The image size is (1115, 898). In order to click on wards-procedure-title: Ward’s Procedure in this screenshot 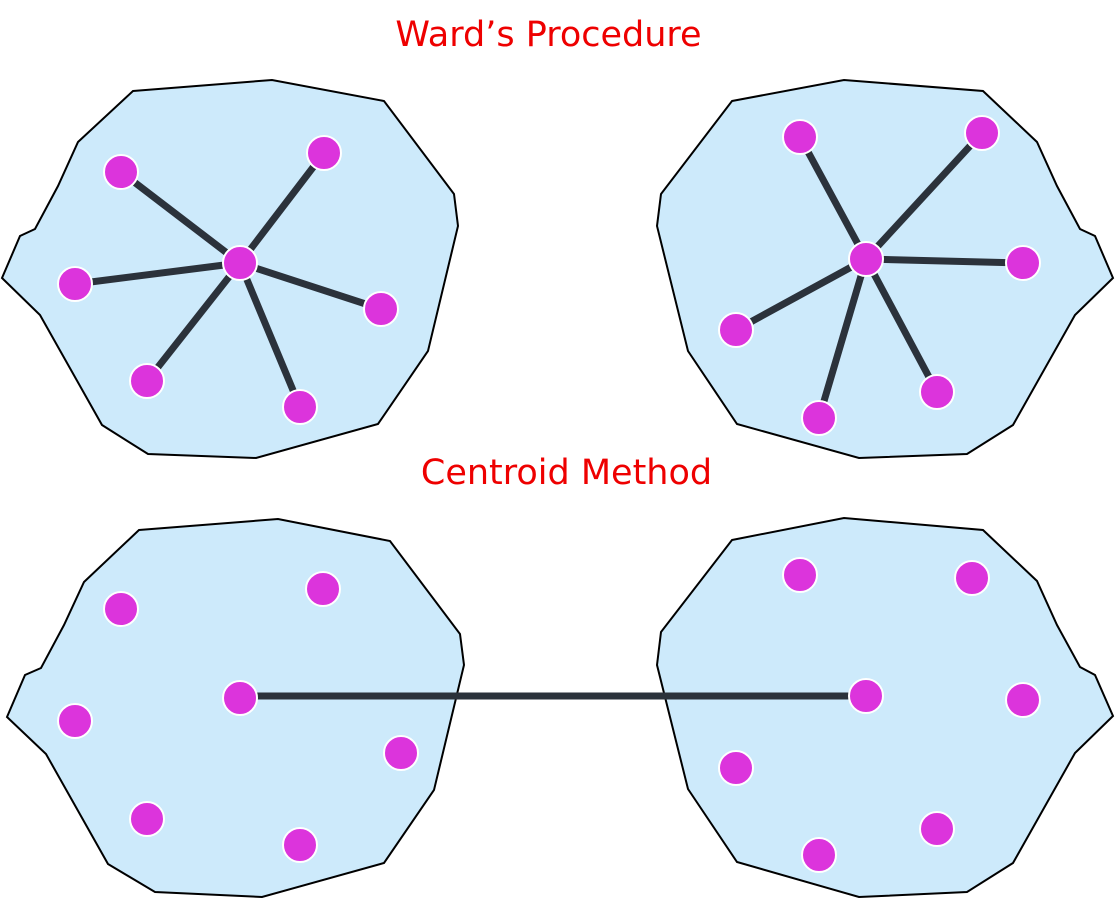, I will do `click(548, 35)`.